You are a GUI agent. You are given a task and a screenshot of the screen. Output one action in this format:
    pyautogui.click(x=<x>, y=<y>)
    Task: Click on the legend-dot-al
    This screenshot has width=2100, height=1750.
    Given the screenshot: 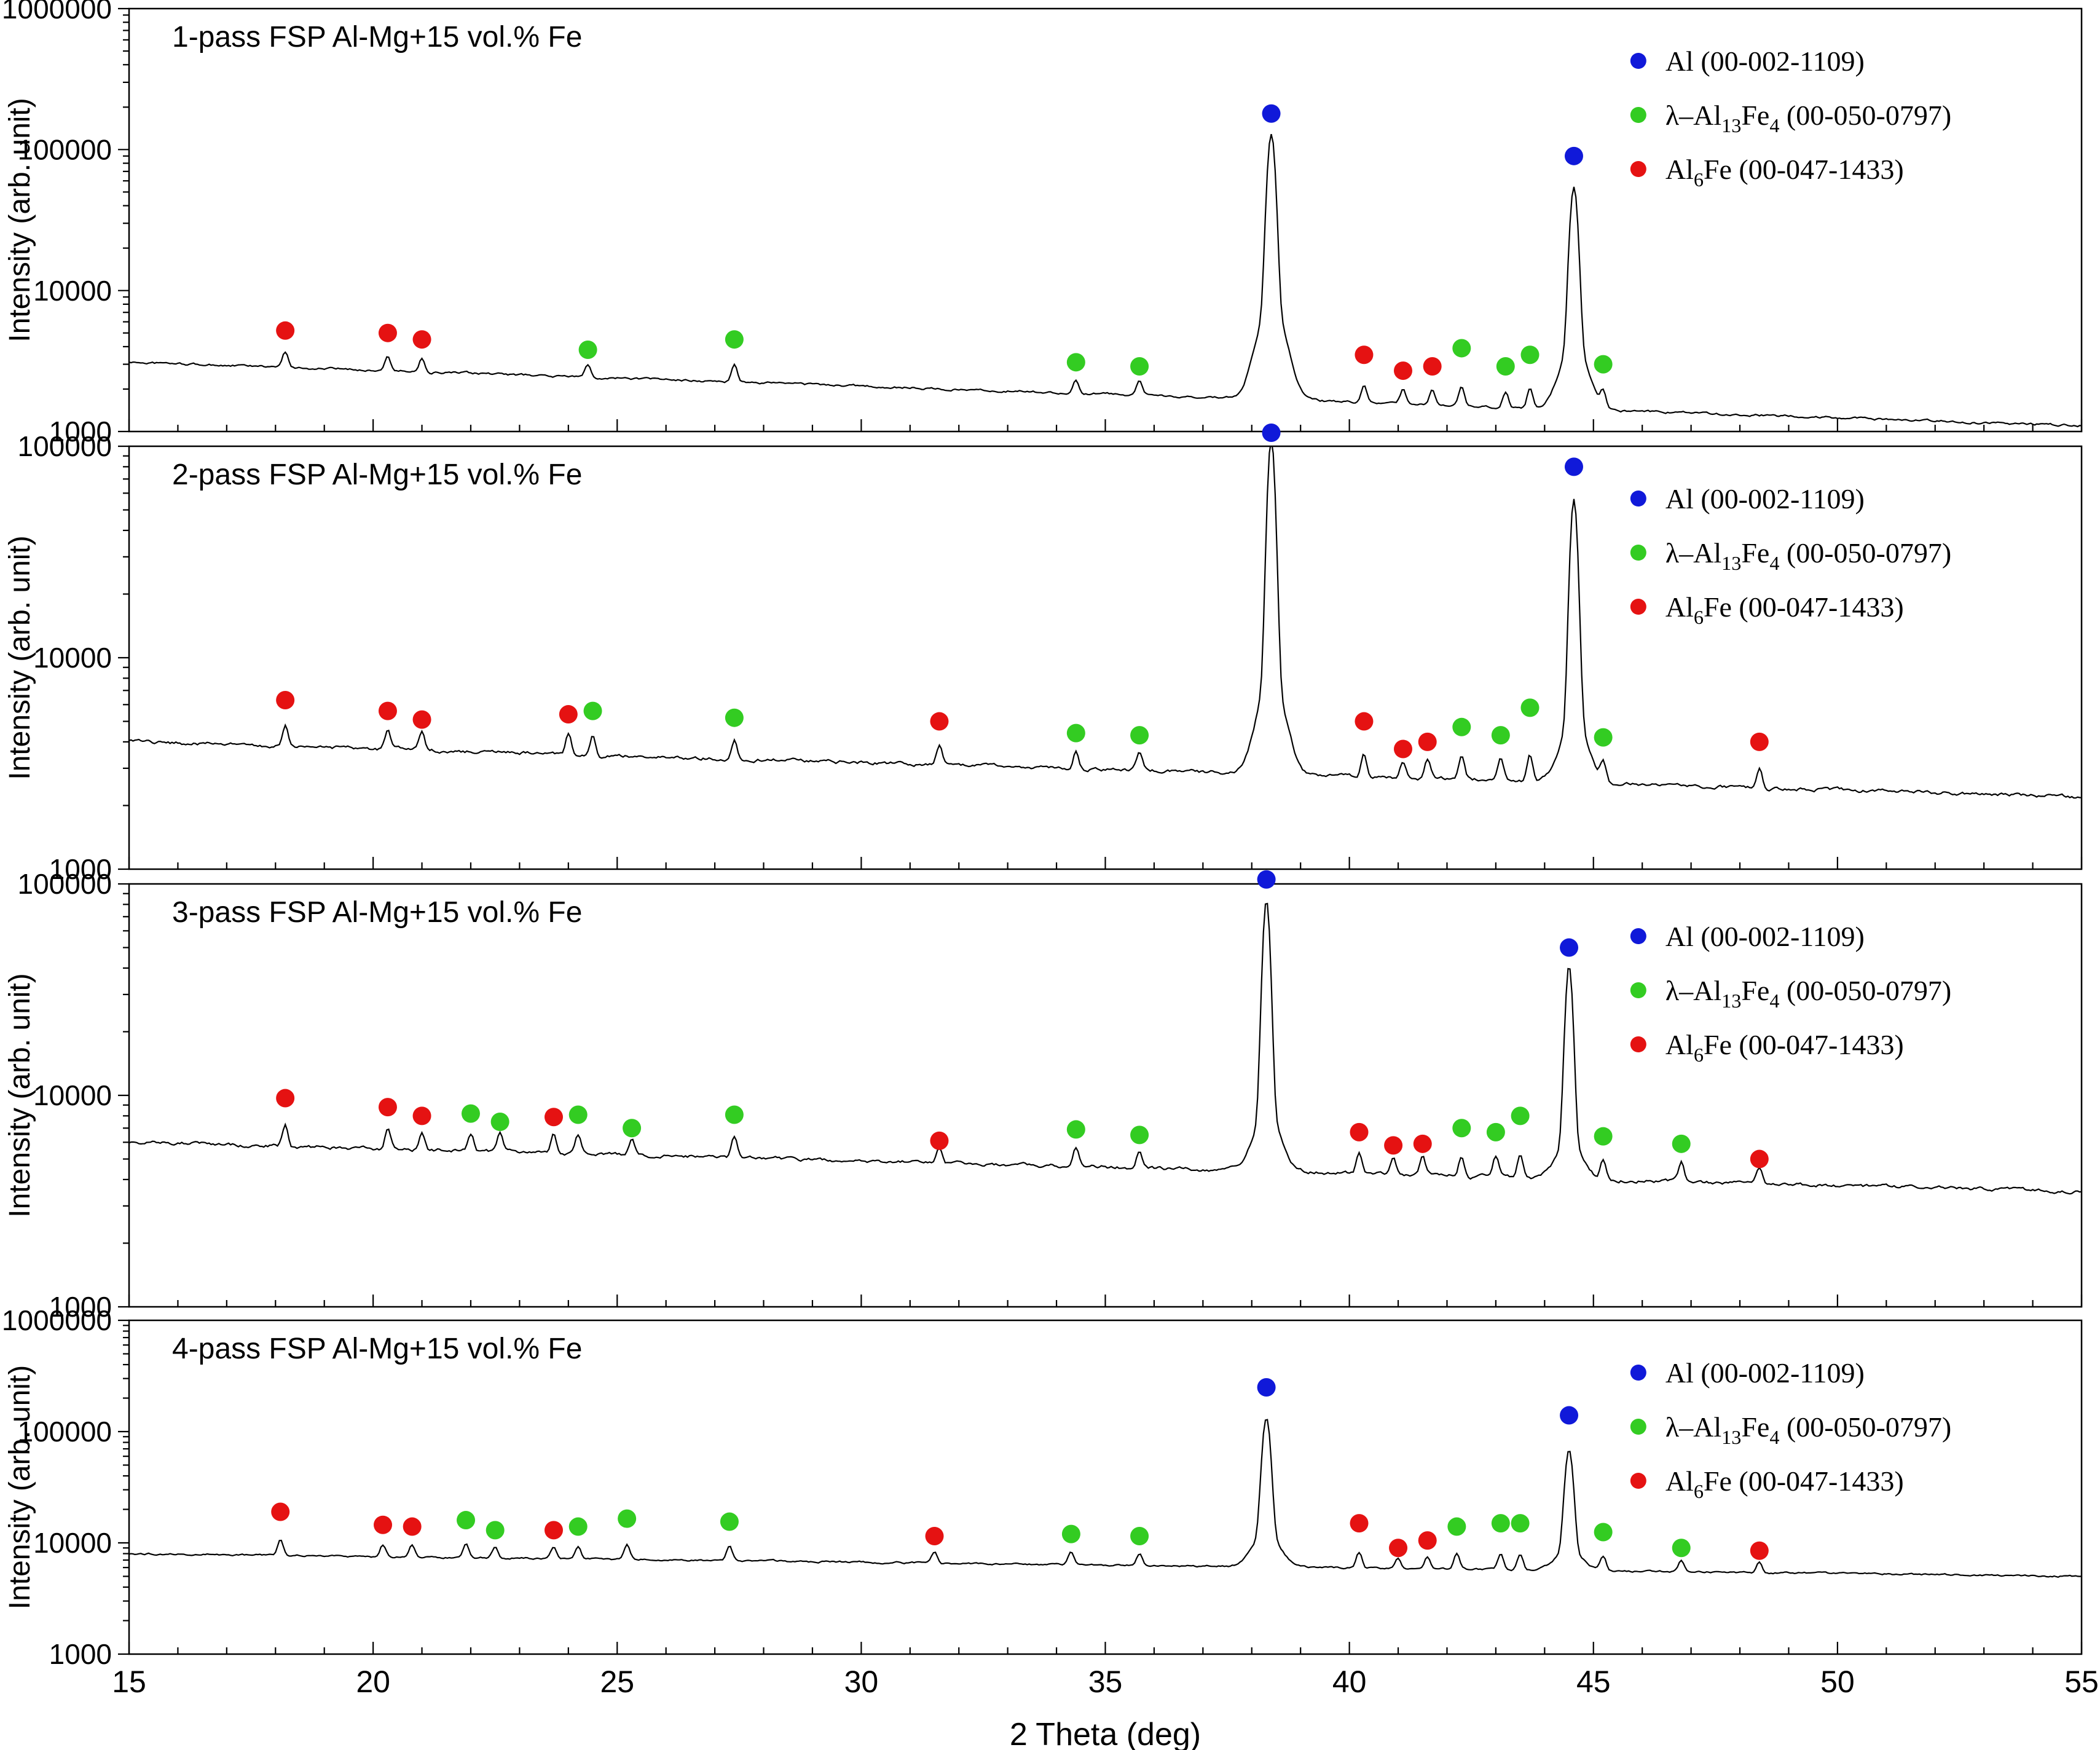 What is the action you would take?
    pyautogui.click(x=1638, y=1373)
    